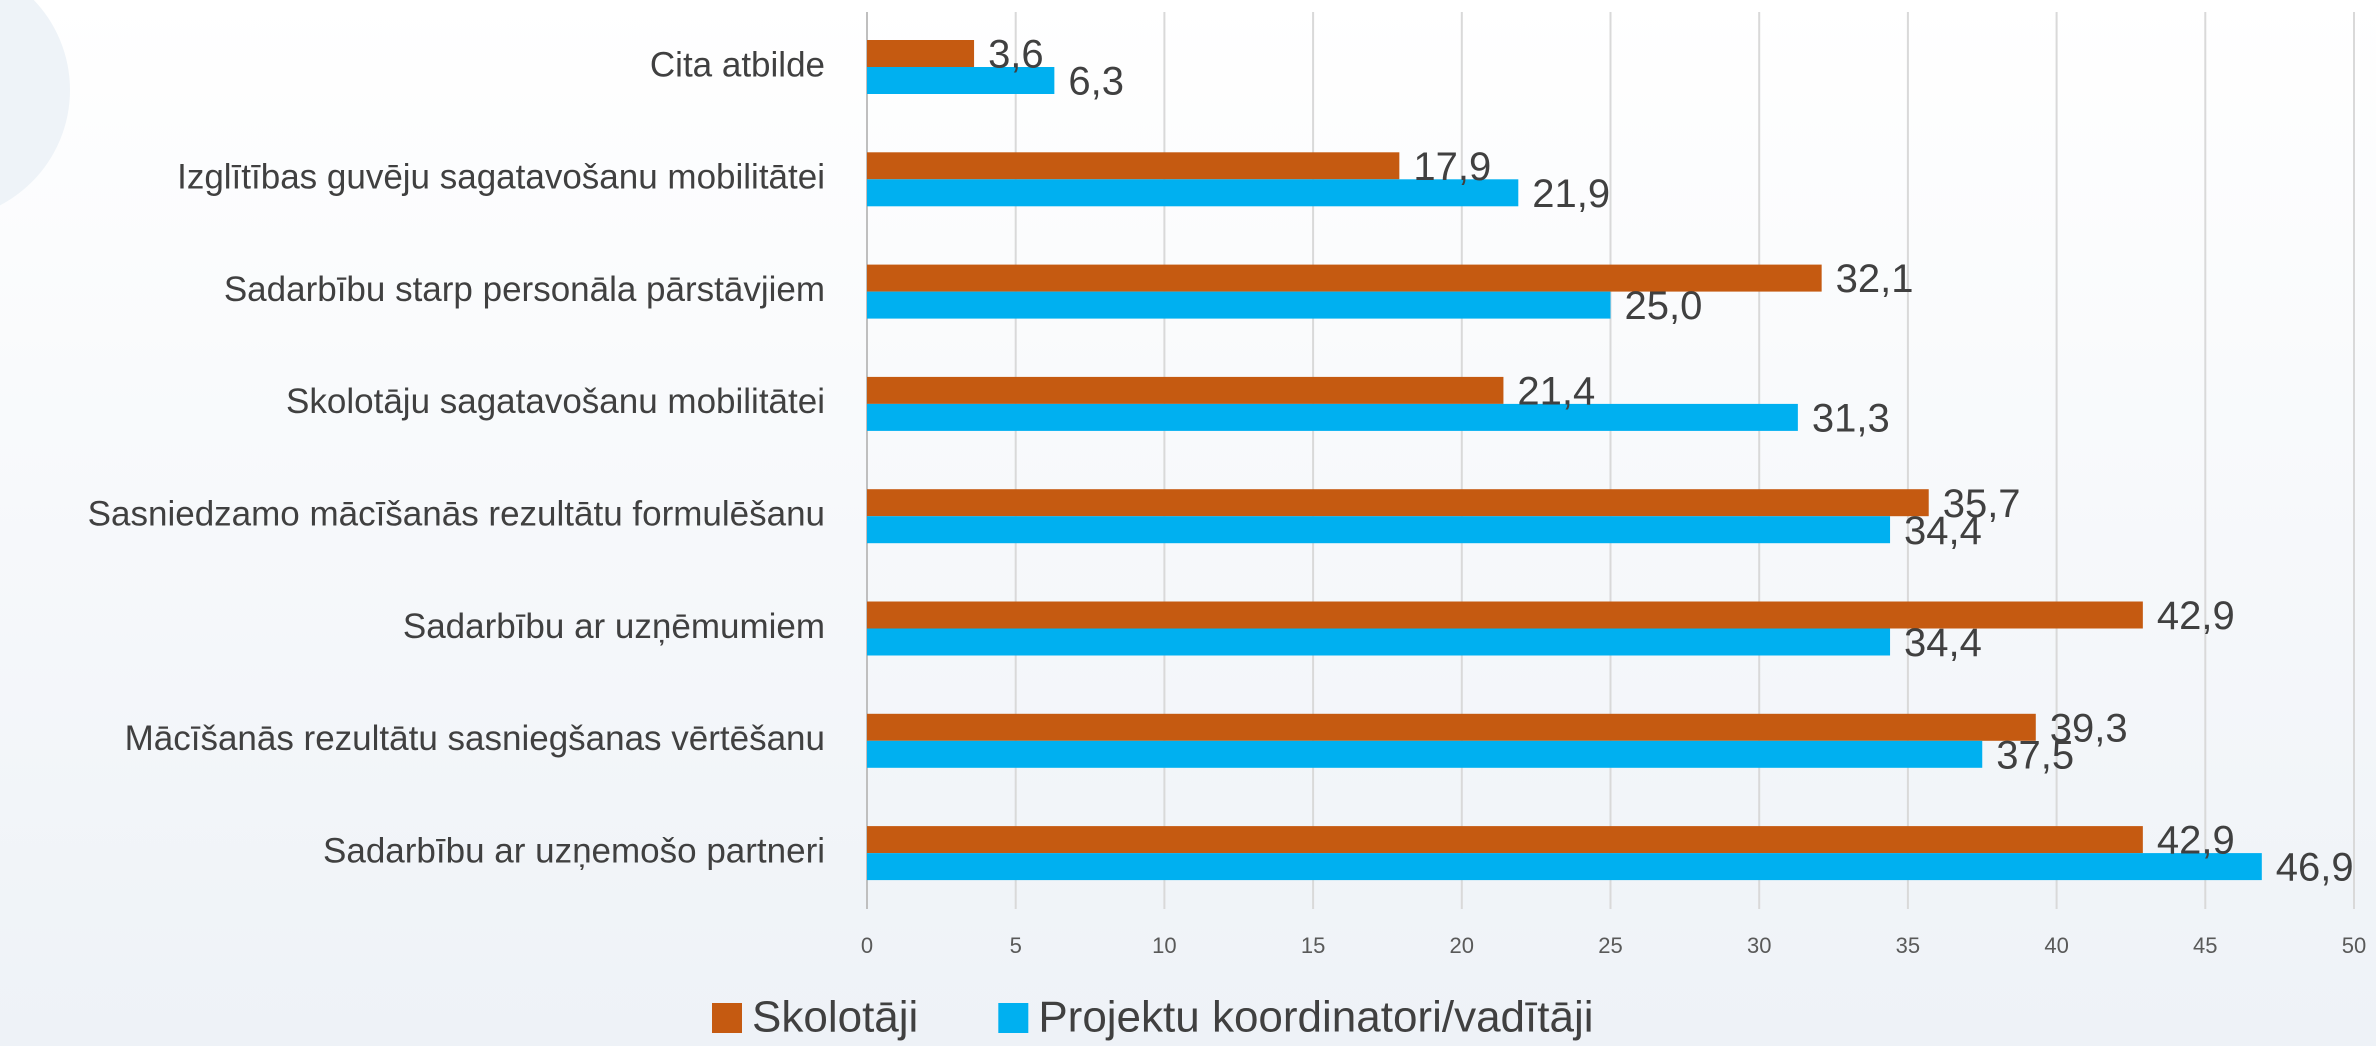 The width and height of the screenshot is (2376, 1046). Describe the element at coordinates (1908, 945) in the screenshot. I see `x-tick-label: 35` at that location.